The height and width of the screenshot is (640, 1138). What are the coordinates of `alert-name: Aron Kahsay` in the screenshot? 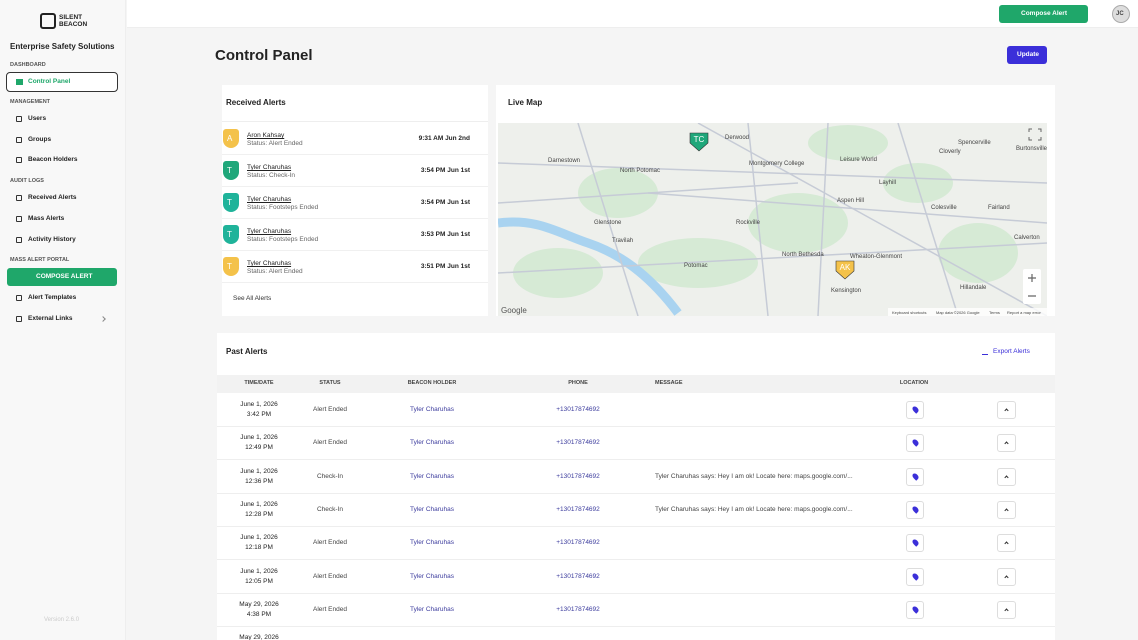 It's located at (266, 135).